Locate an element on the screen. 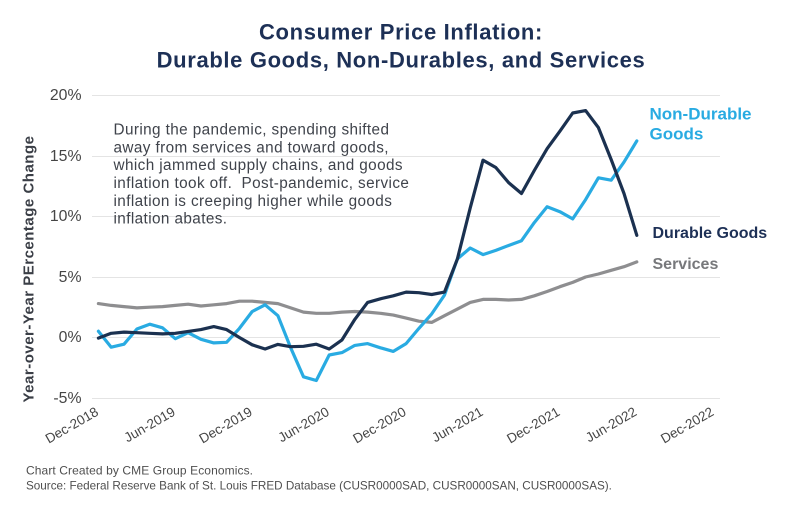 This screenshot has width=800, height=511. svg-text:away from services and toward: away from services and toward goods, is located at coordinates (251, 147).